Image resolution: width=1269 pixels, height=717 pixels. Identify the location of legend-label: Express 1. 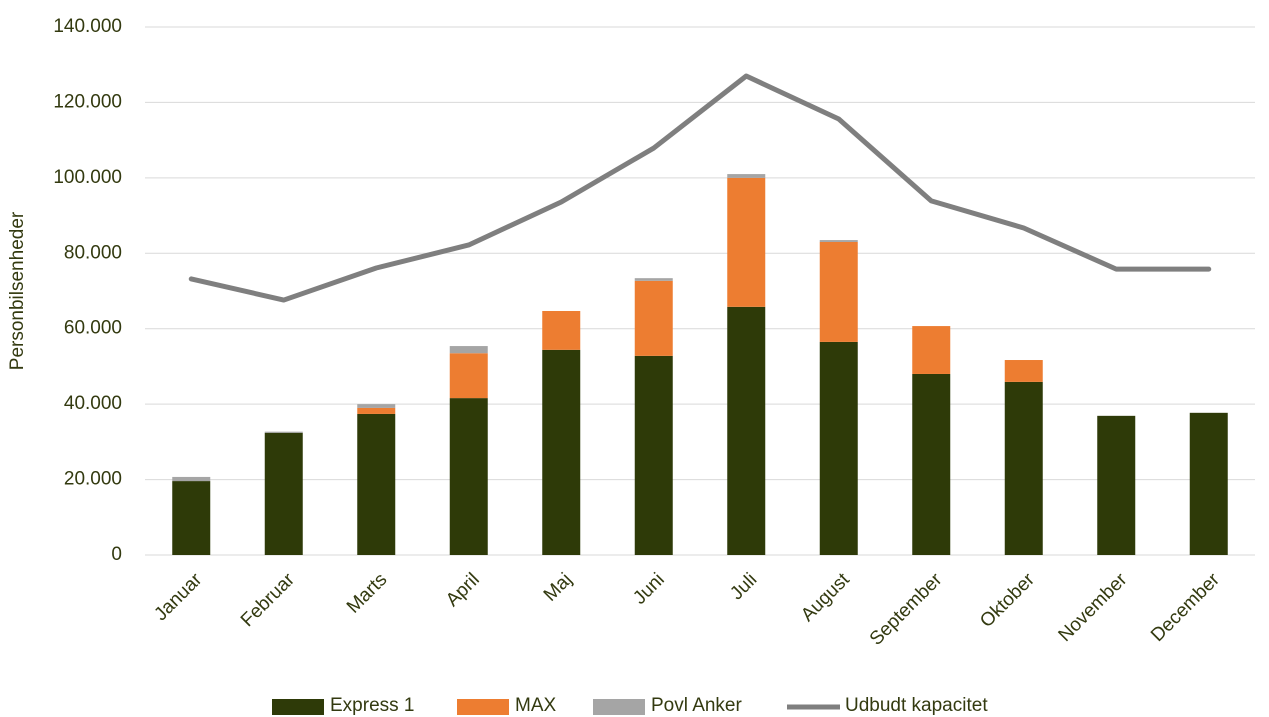
(372, 705).